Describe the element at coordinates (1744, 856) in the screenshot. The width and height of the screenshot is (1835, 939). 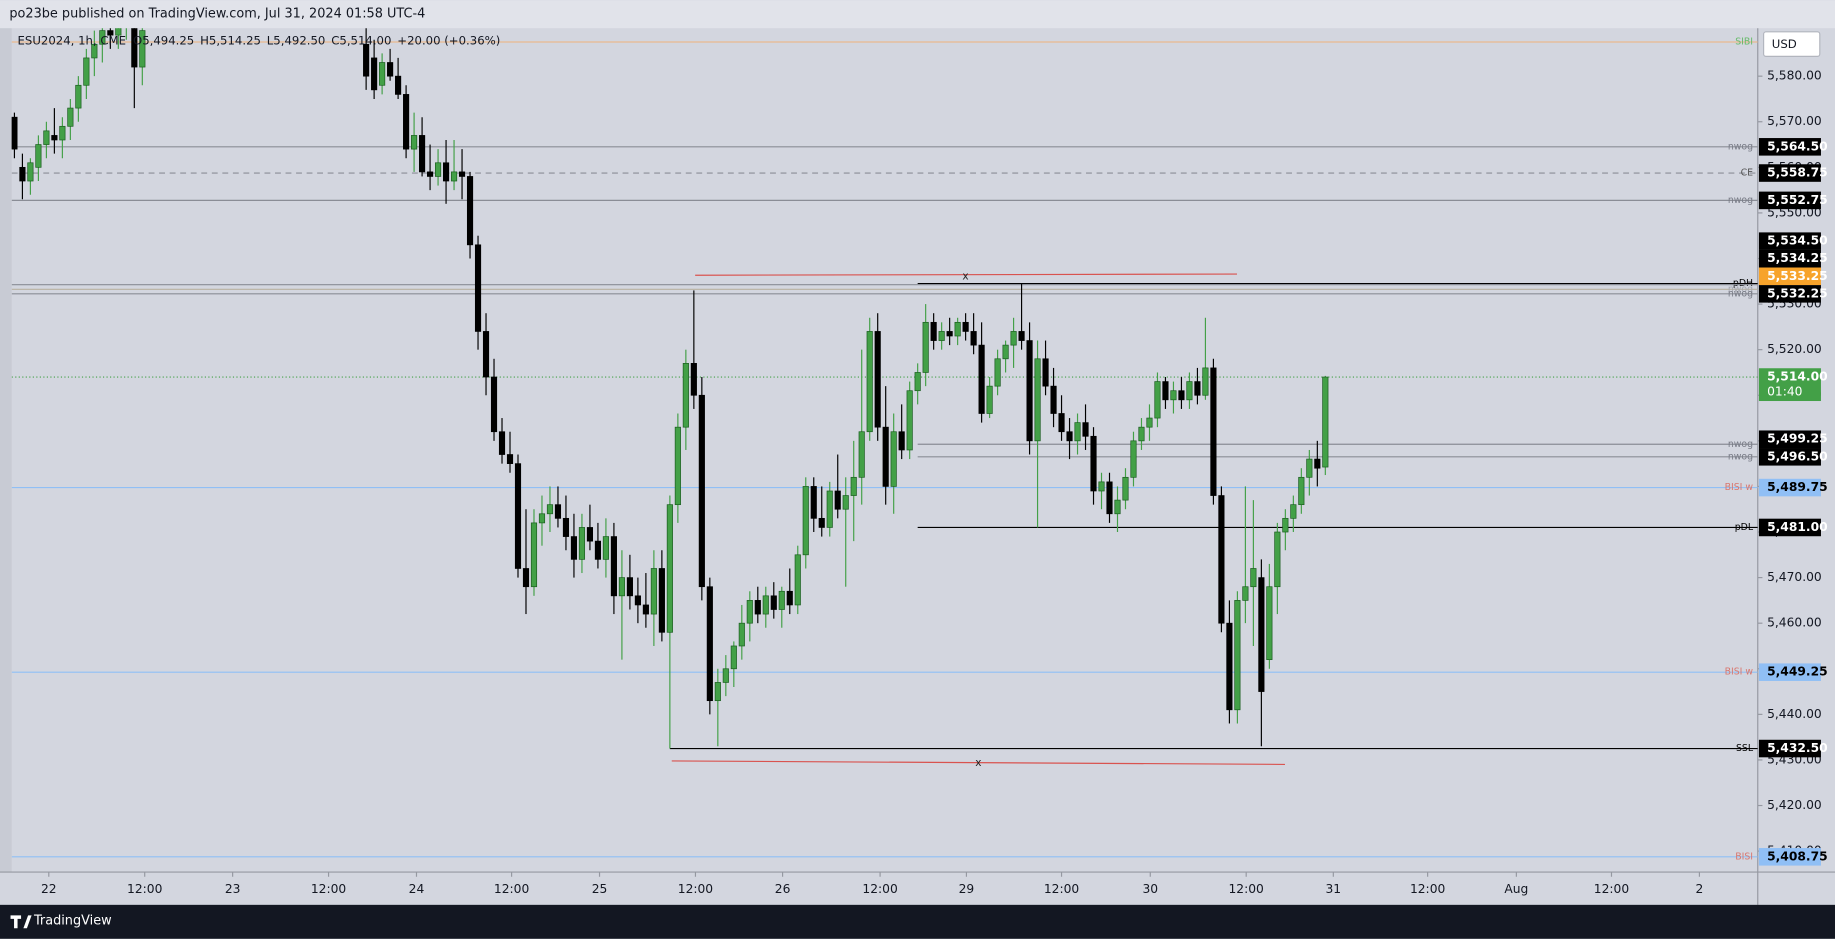
I see `level-label: BISI` at that location.